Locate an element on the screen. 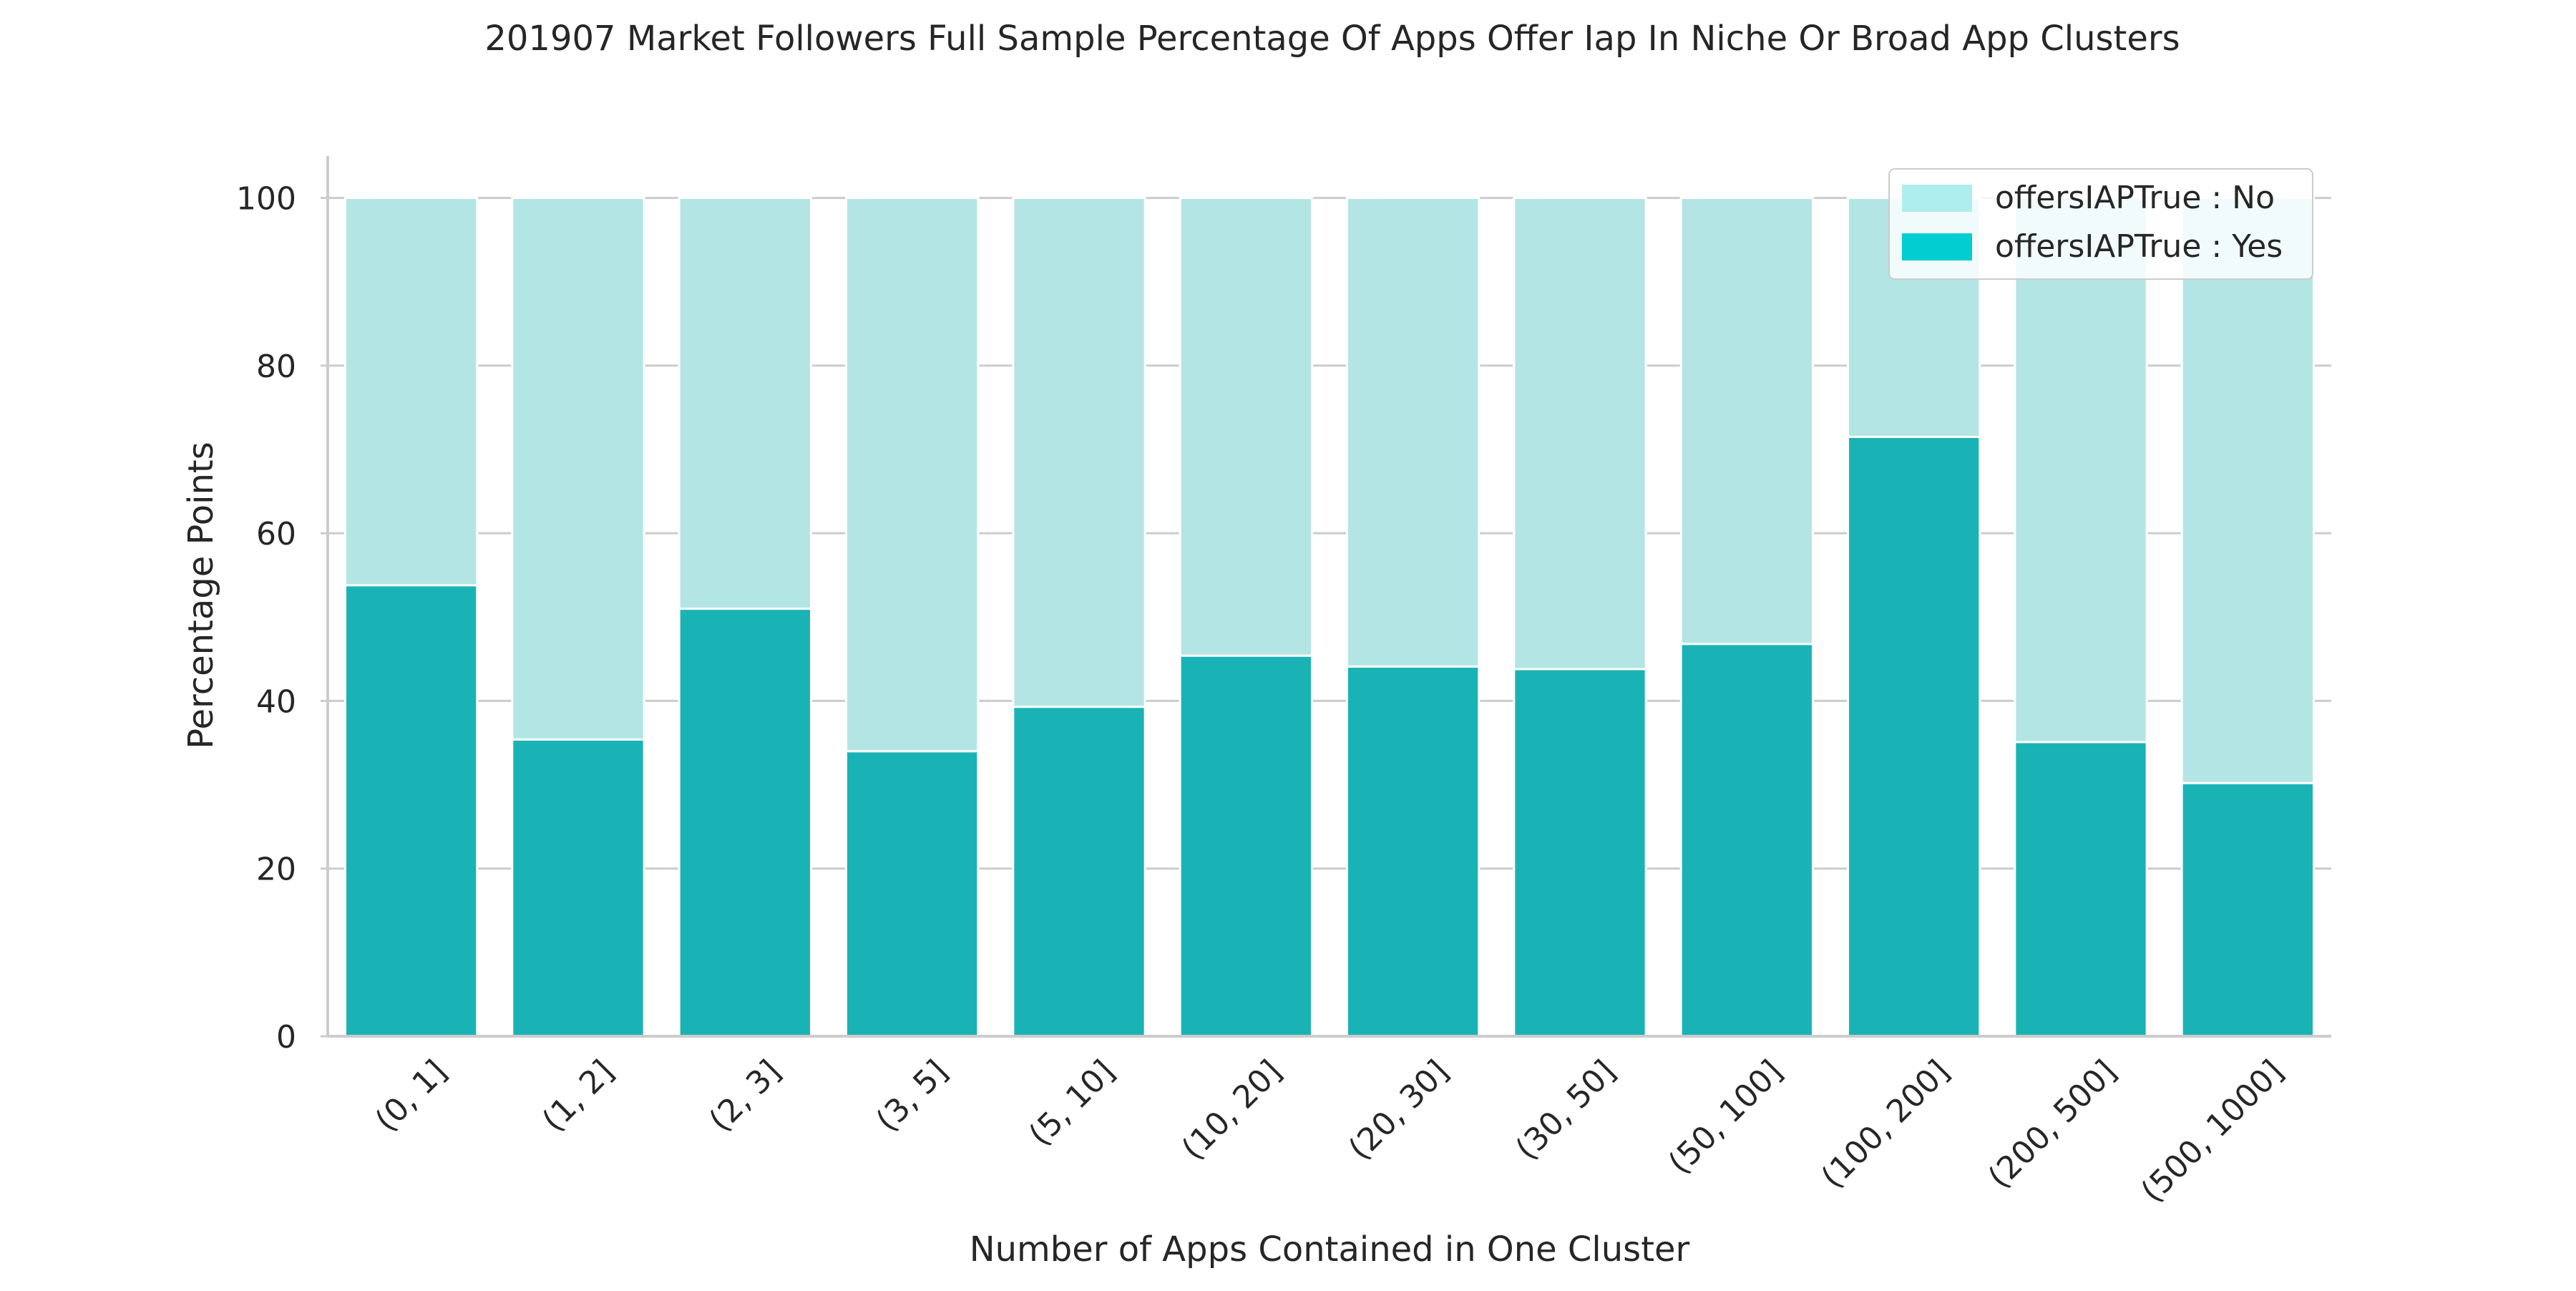 The height and width of the screenshot is (1291, 2576). legend-label: offersIAPTrue : No is located at coordinates (2135, 198).